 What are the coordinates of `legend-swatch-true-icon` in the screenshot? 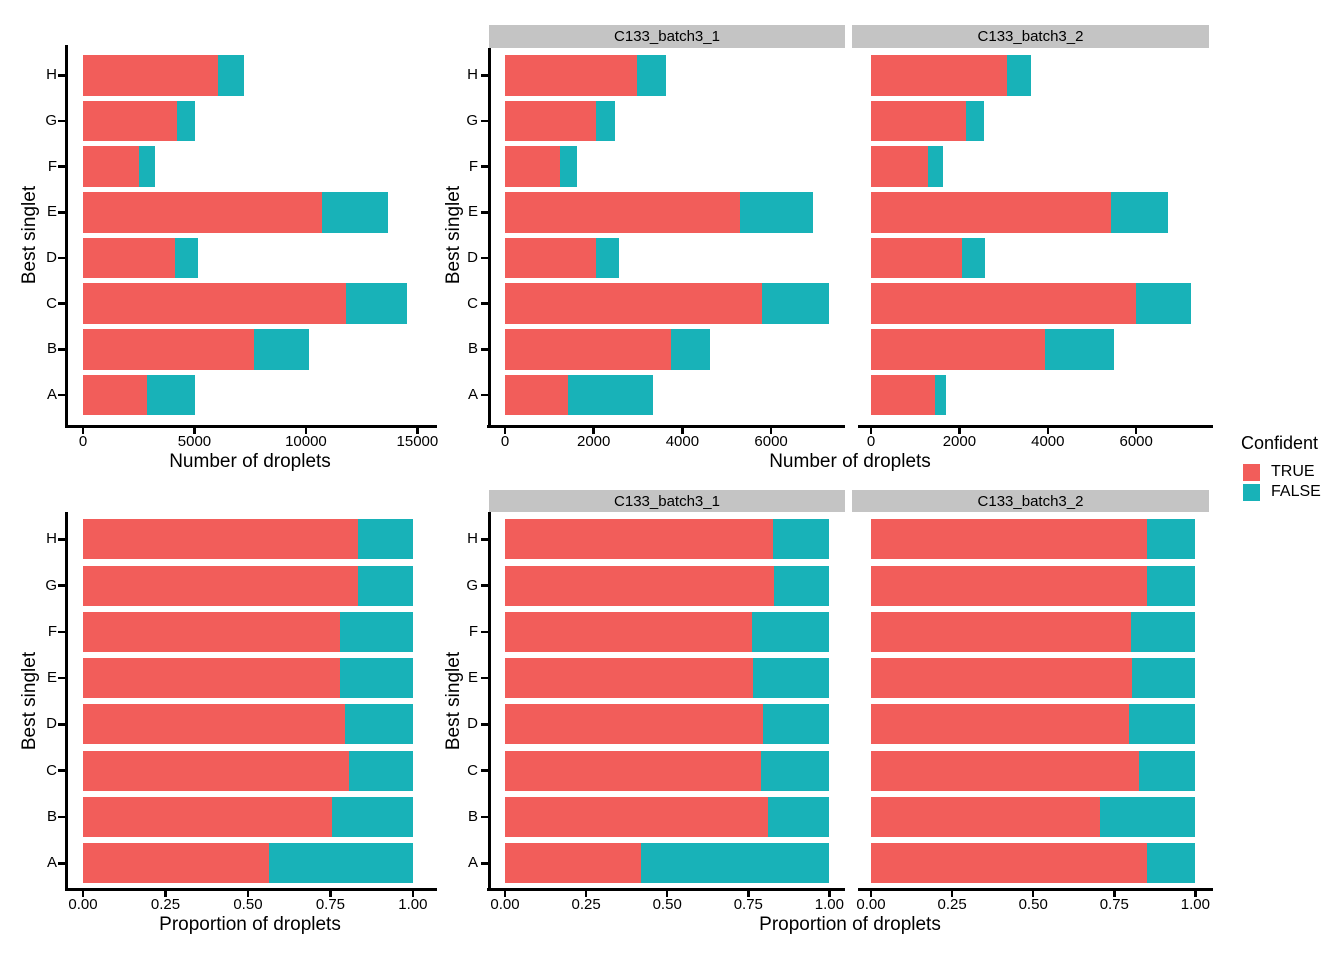 It's located at (1251, 472).